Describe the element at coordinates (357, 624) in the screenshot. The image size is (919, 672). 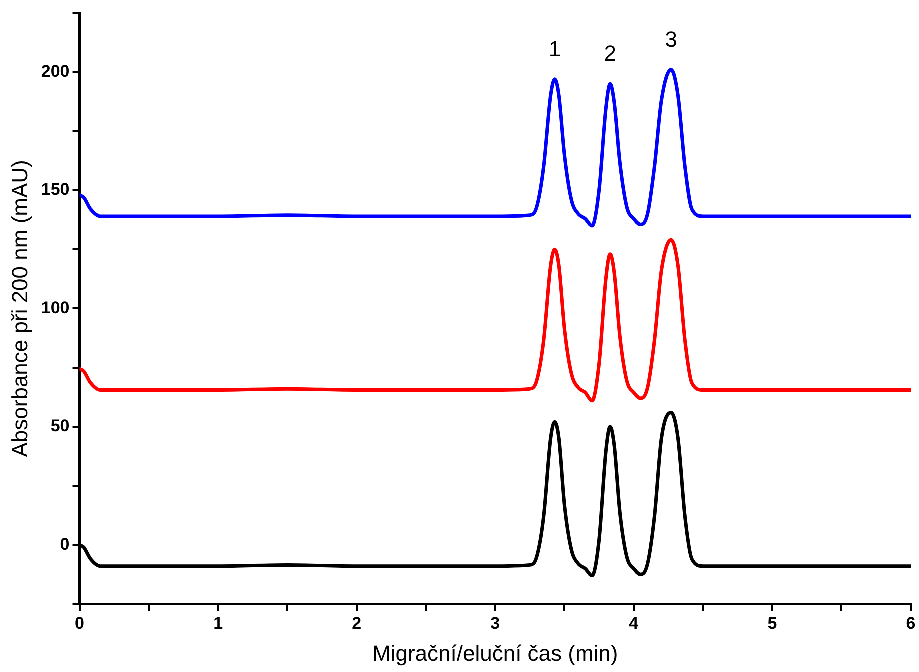
I see `x-tick-label: 2` at that location.